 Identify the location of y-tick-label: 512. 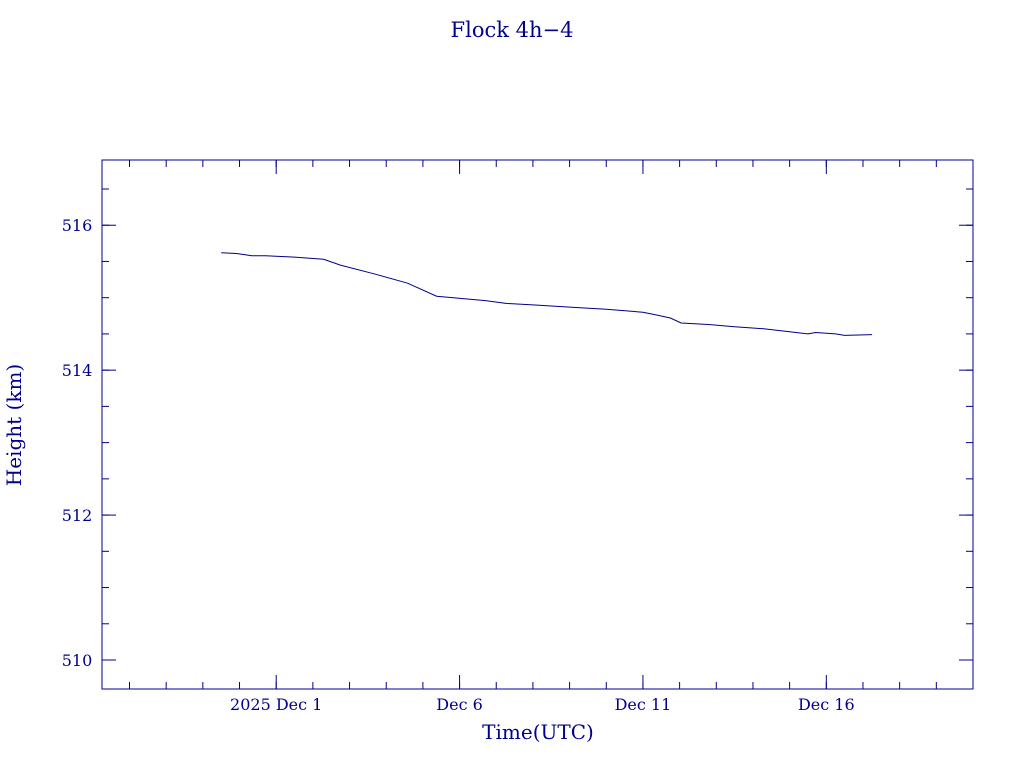
(77, 515).